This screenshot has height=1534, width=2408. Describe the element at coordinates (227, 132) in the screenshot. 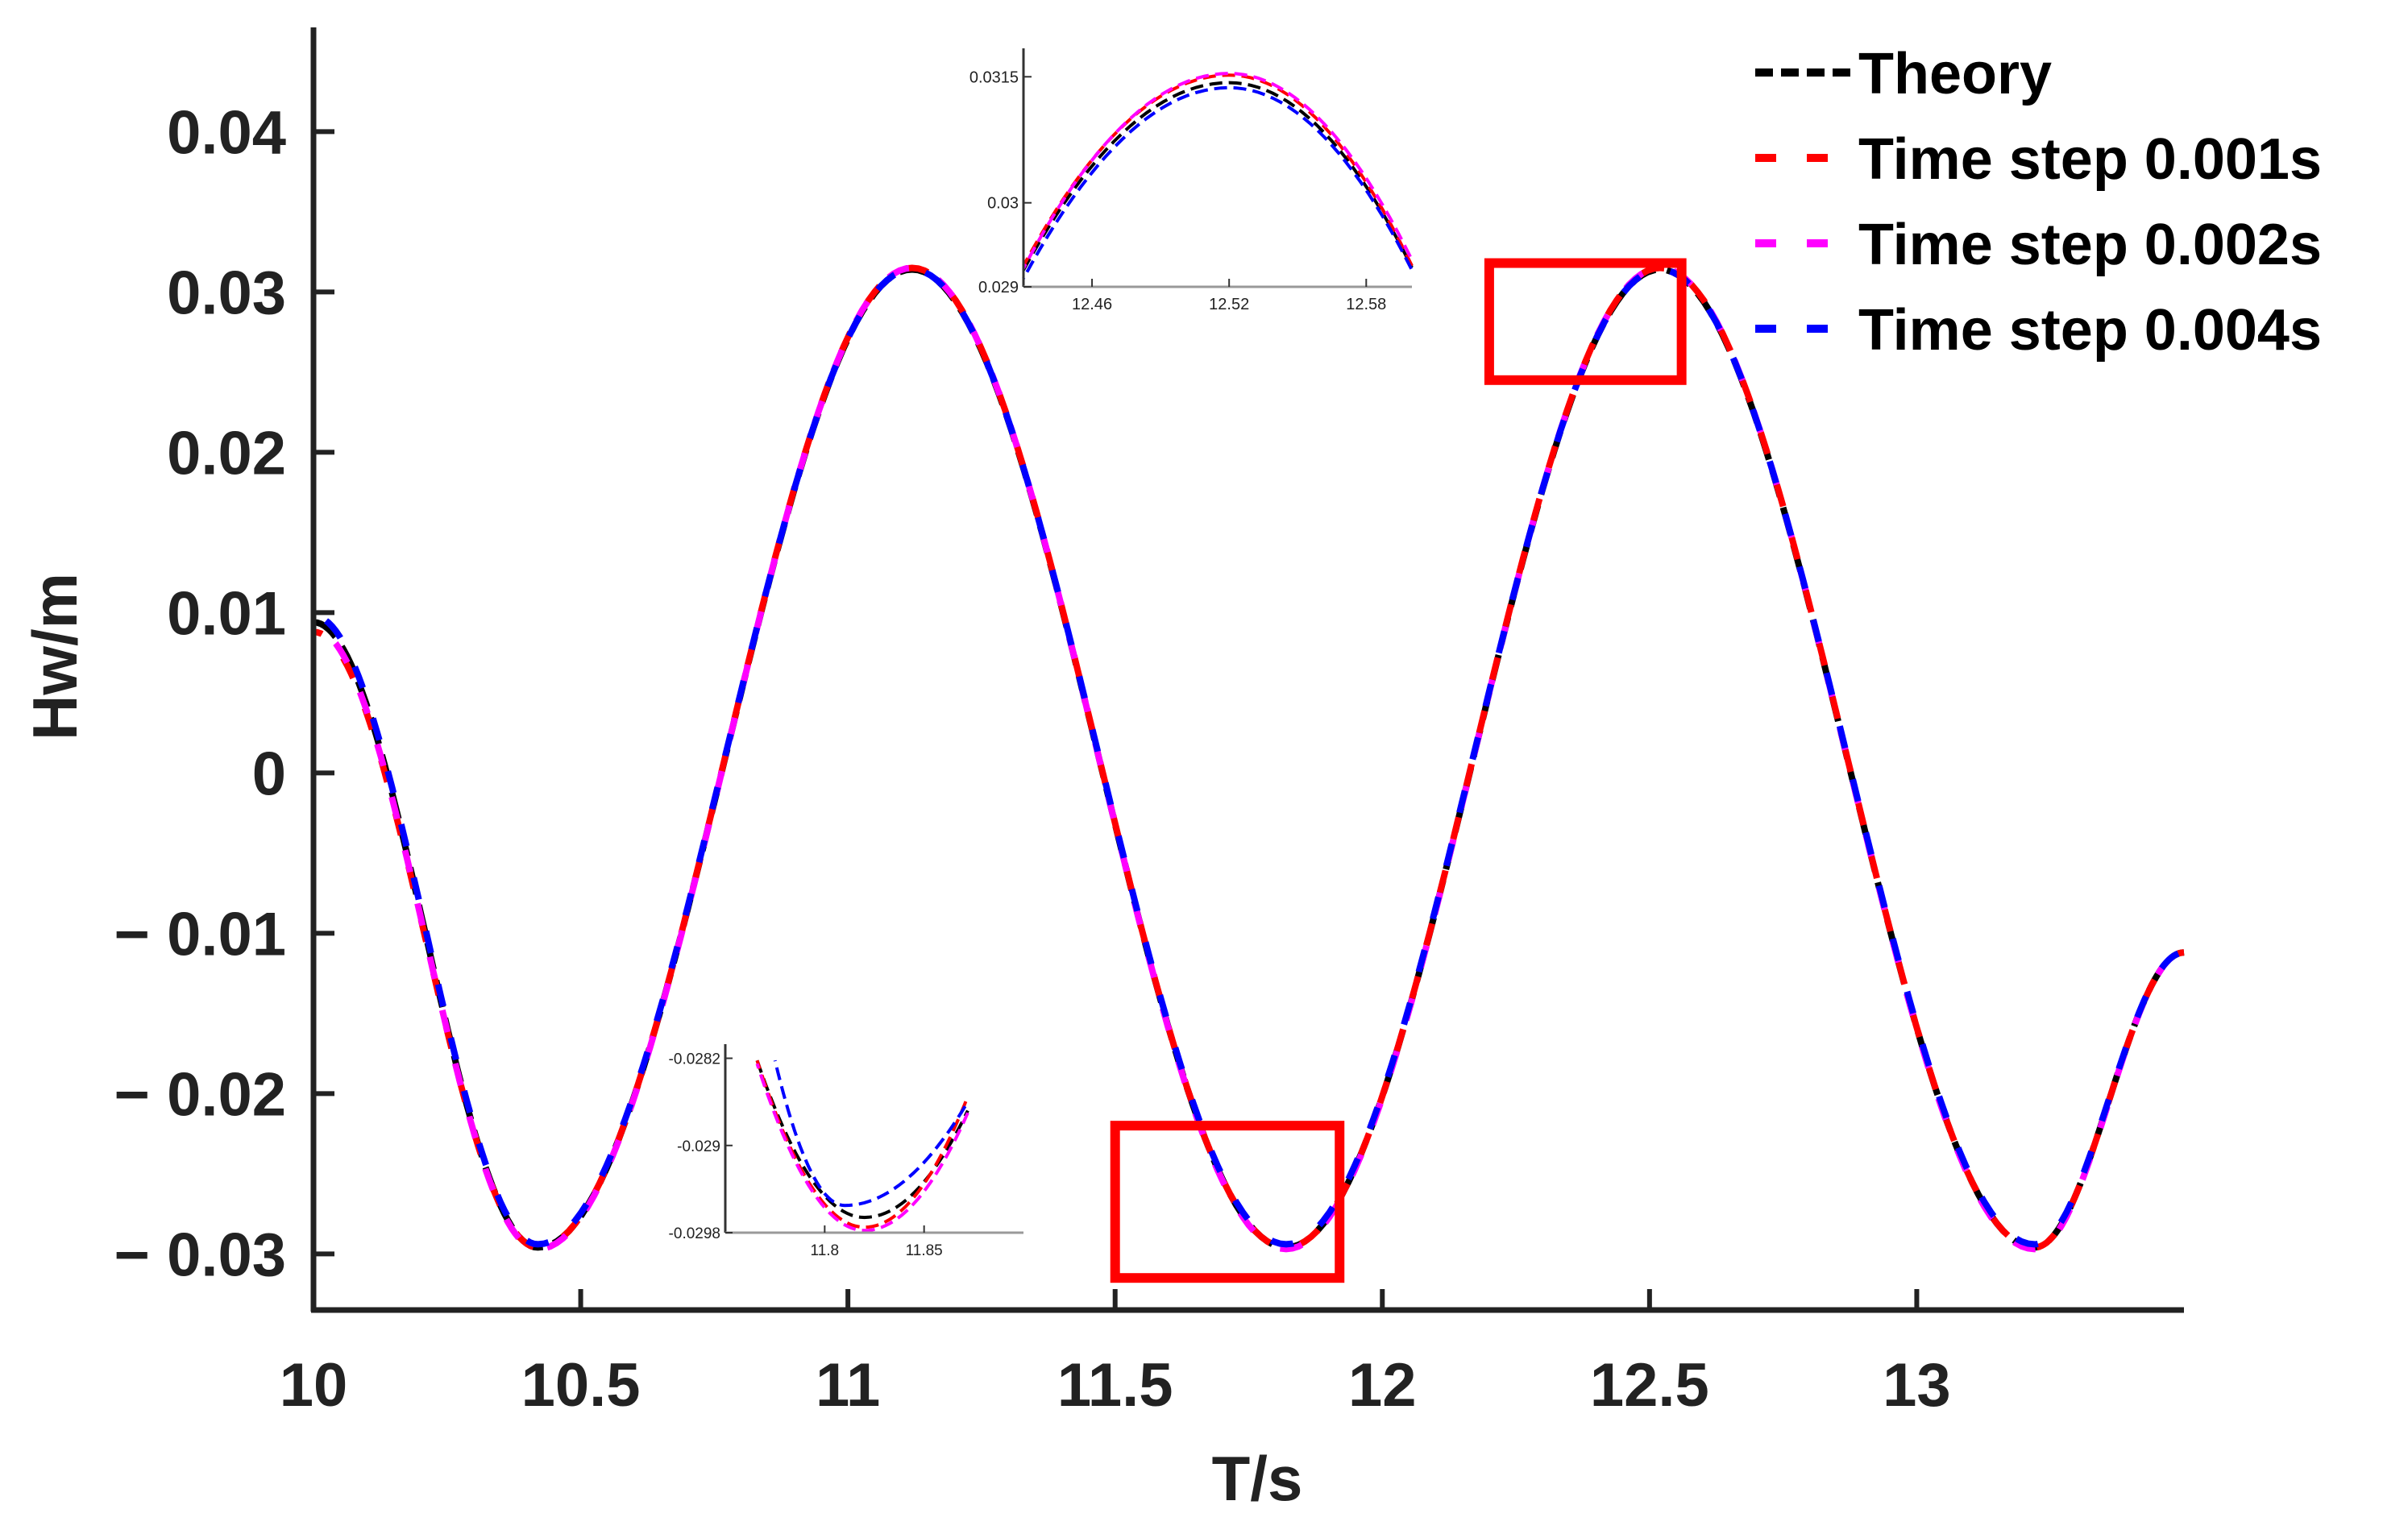

I see `y-tick-label: 0.04` at that location.